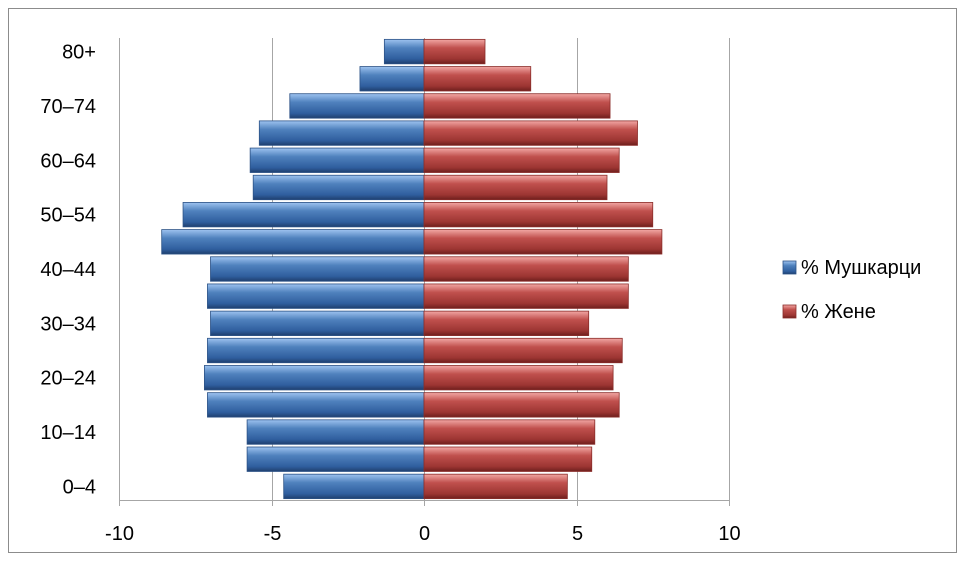 The height and width of the screenshot is (567, 966). I want to click on legend-label-male: % Мушкарци, so click(861, 268).